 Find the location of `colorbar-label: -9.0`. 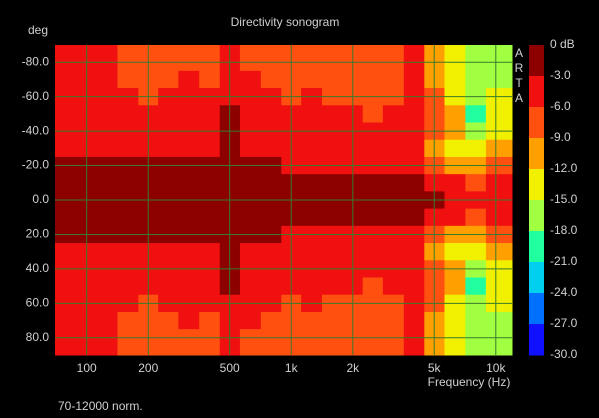

colorbar-label: -9.0 is located at coordinates (560, 137).